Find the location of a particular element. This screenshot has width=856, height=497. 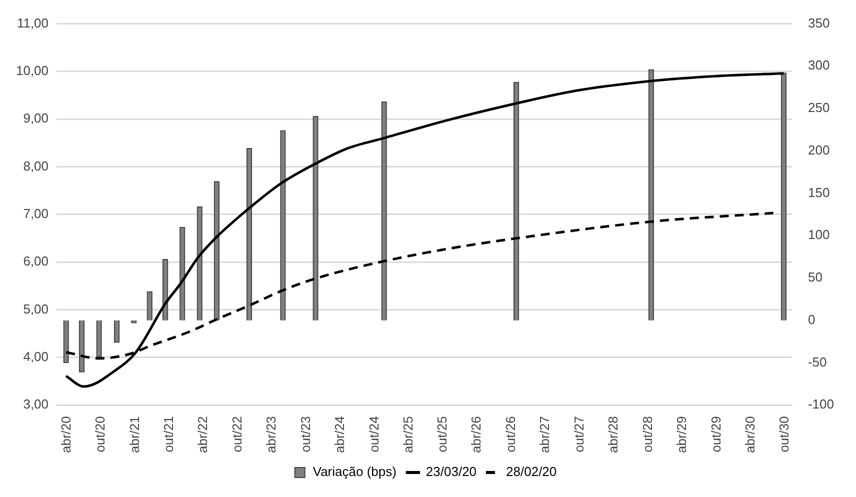

x-tick-label: abr/20 is located at coordinates (66, 435).